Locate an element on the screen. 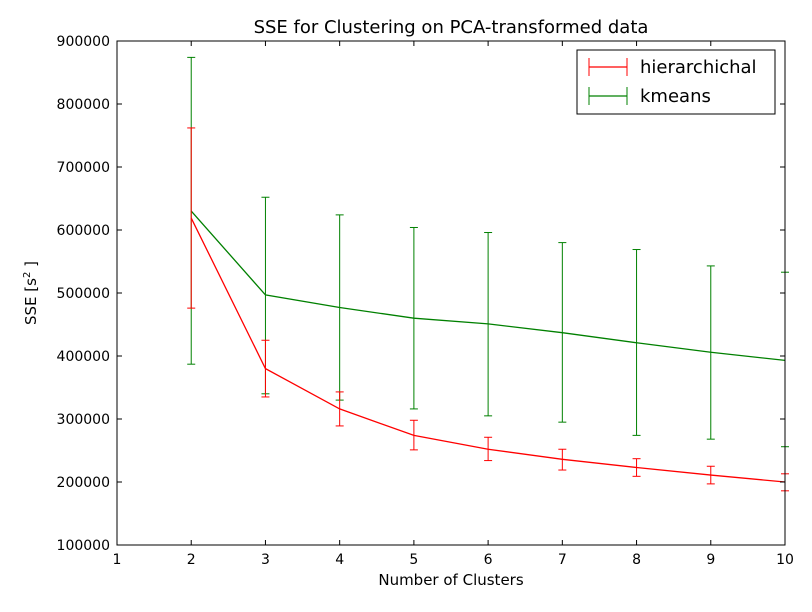  y-tick-label: 500000 is located at coordinates (83, 294).